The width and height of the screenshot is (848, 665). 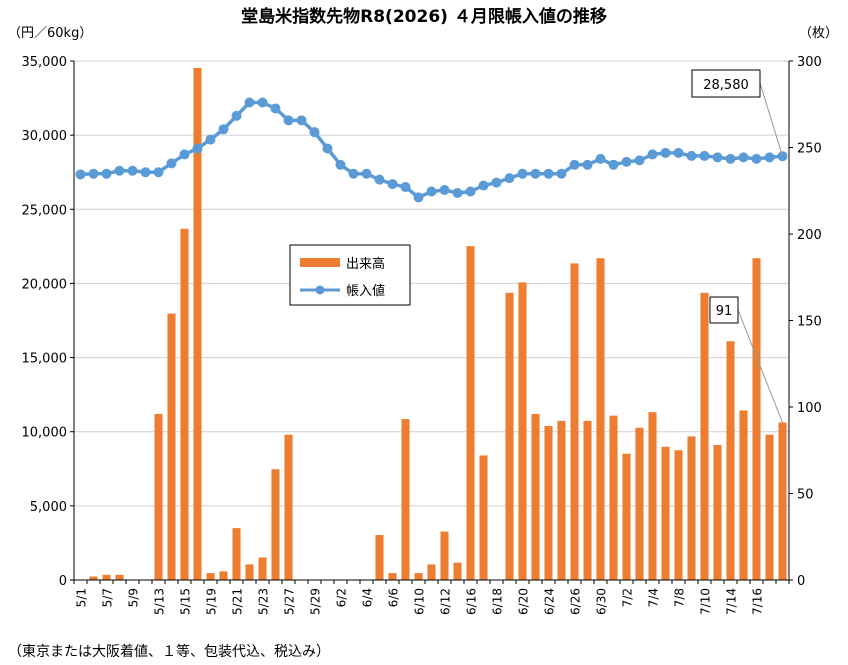 I want to click on x-tick-label: 6/12, so click(x=446, y=601).